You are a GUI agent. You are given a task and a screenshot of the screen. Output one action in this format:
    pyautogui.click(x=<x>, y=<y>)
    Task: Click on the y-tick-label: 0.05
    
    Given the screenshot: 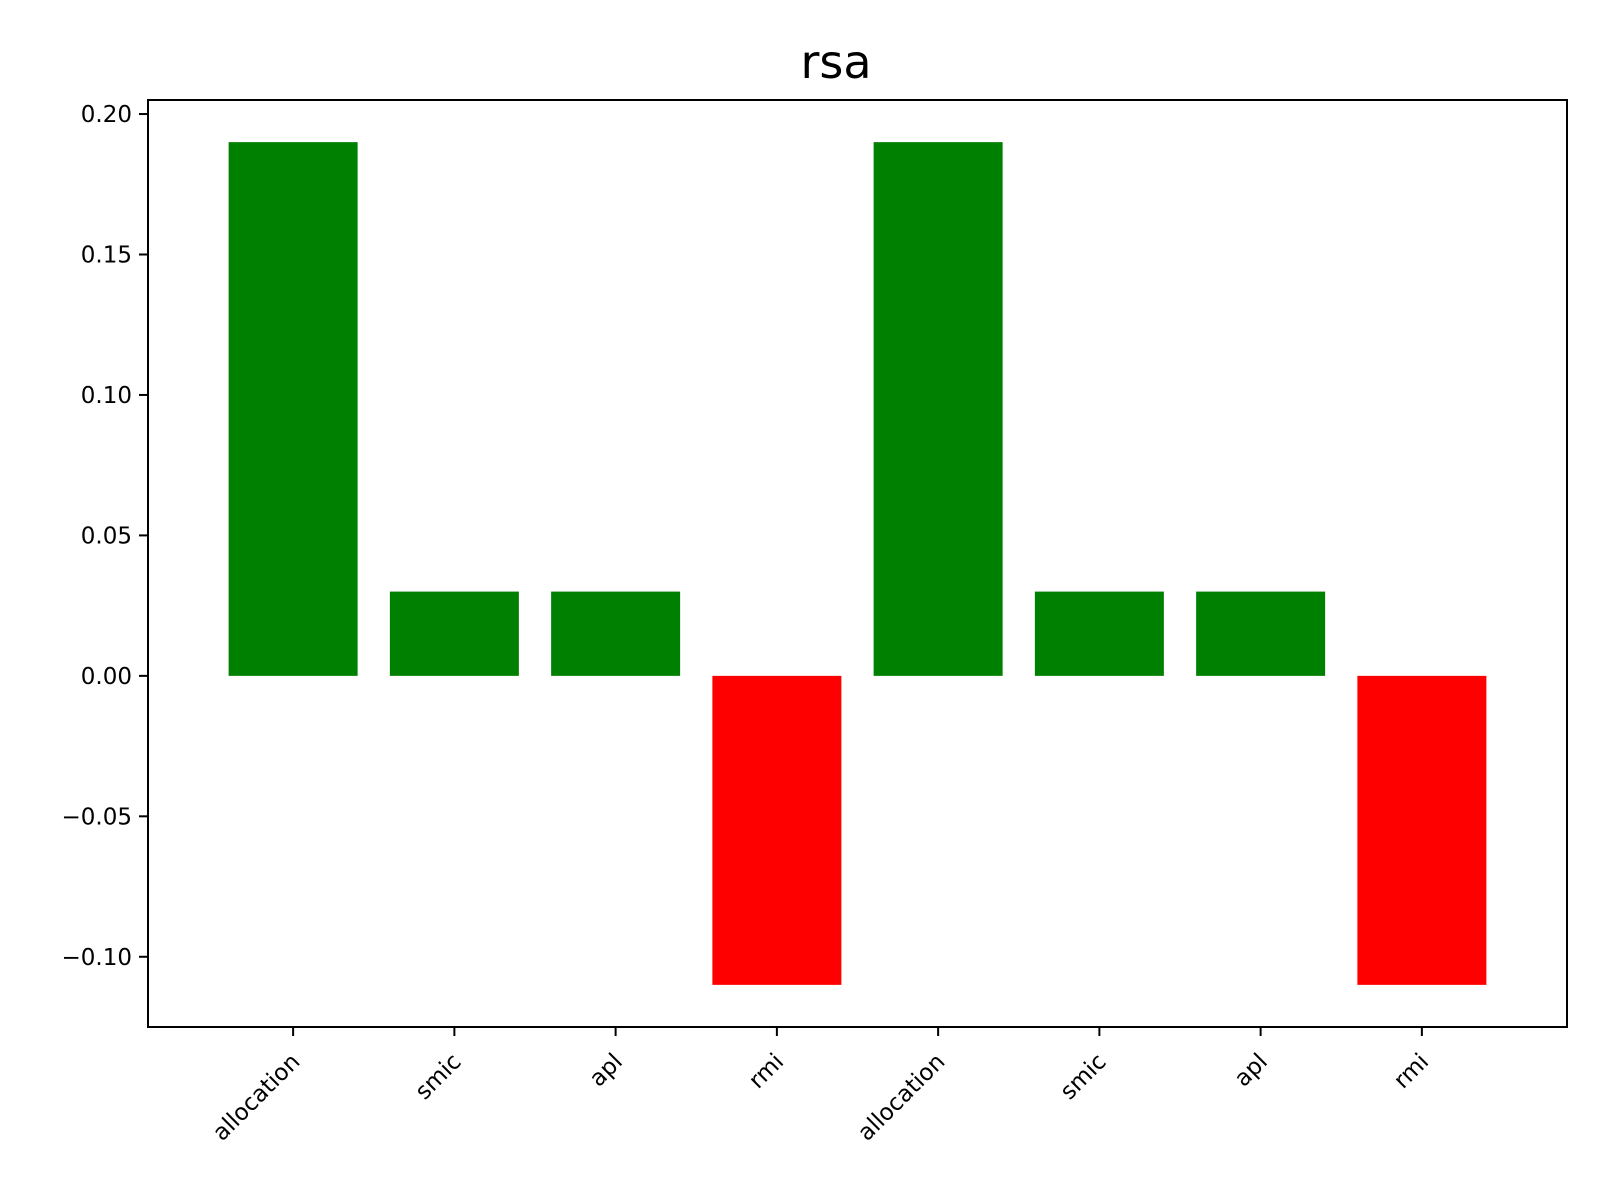 What is the action you would take?
    pyautogui.click(x=106, y=536)
    